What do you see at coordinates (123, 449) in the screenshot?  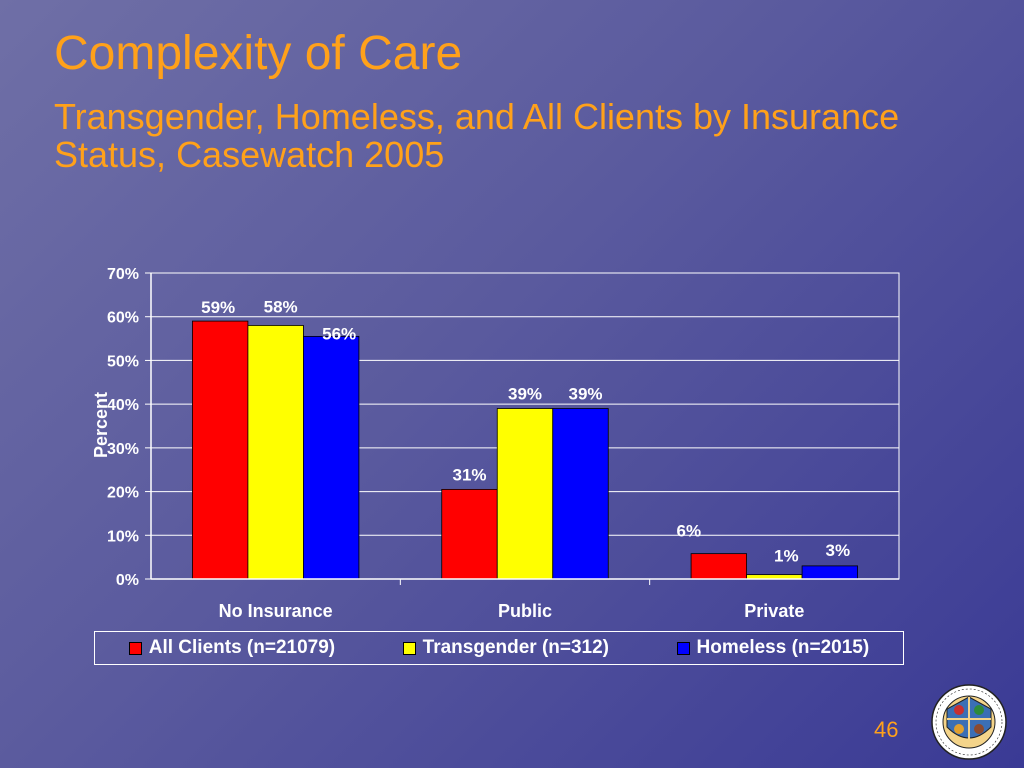 I see `y-tick-label: 30%` at bounding box center [123, 449].